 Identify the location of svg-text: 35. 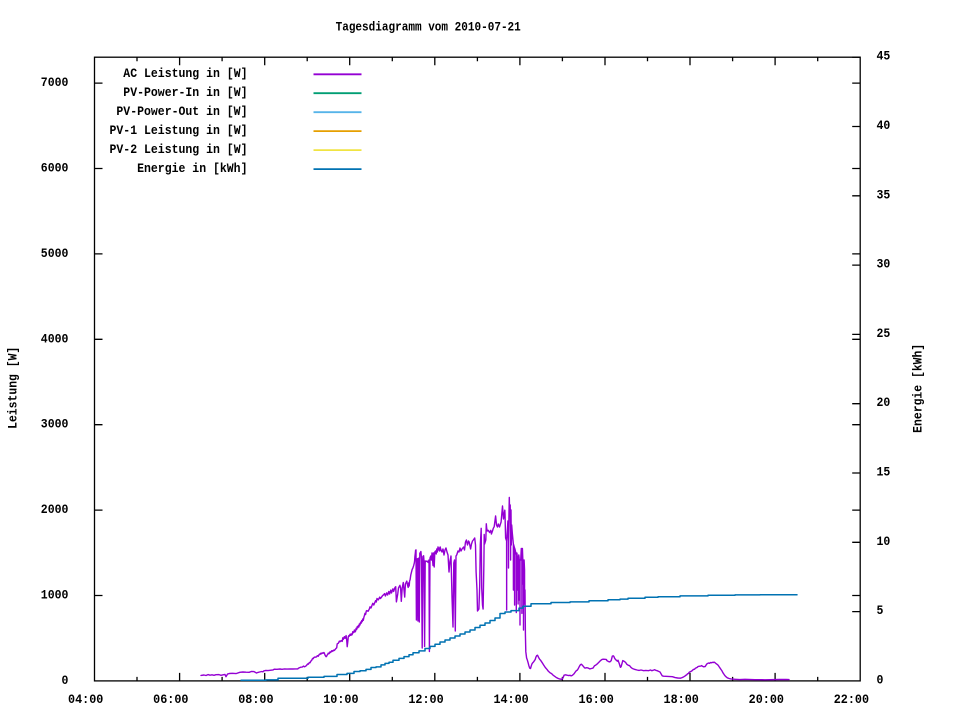
(884, 195).